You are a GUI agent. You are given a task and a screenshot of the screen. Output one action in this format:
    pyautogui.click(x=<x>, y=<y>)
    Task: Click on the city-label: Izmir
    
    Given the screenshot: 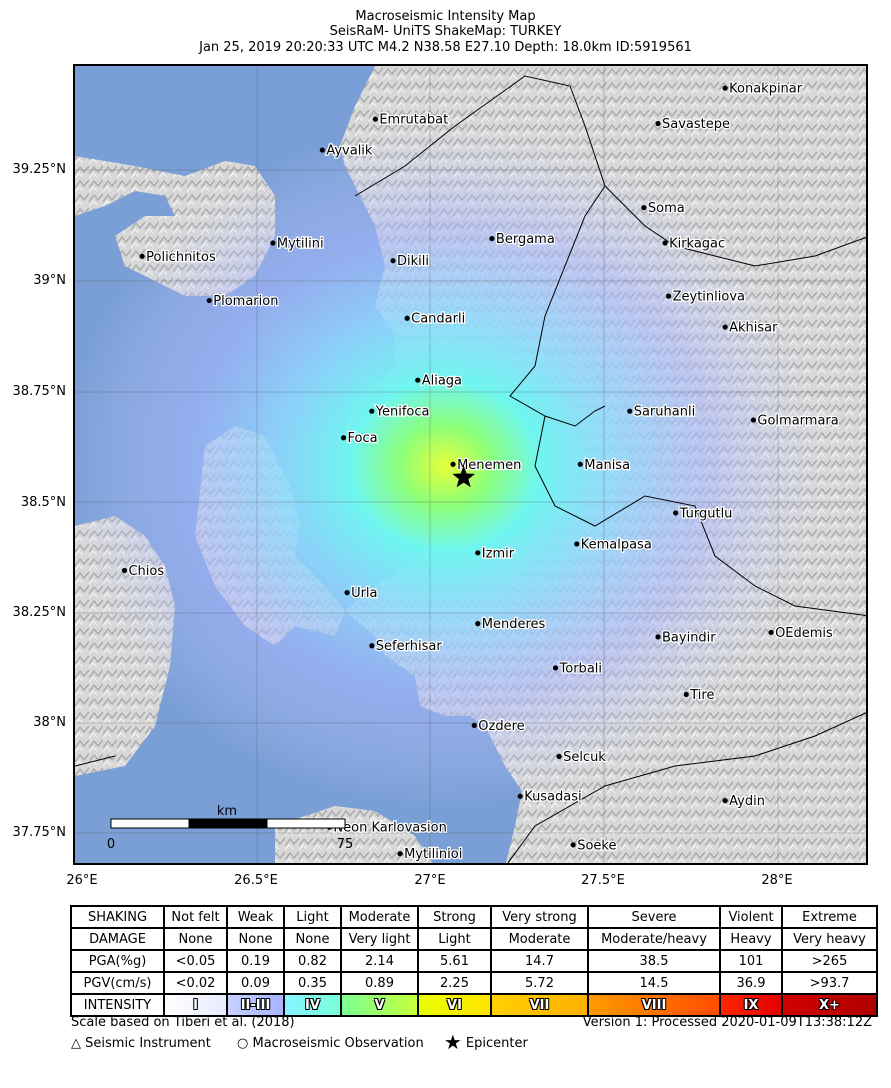 What is the action you would take?
    pyautogui.click(x=498, y=553)
    